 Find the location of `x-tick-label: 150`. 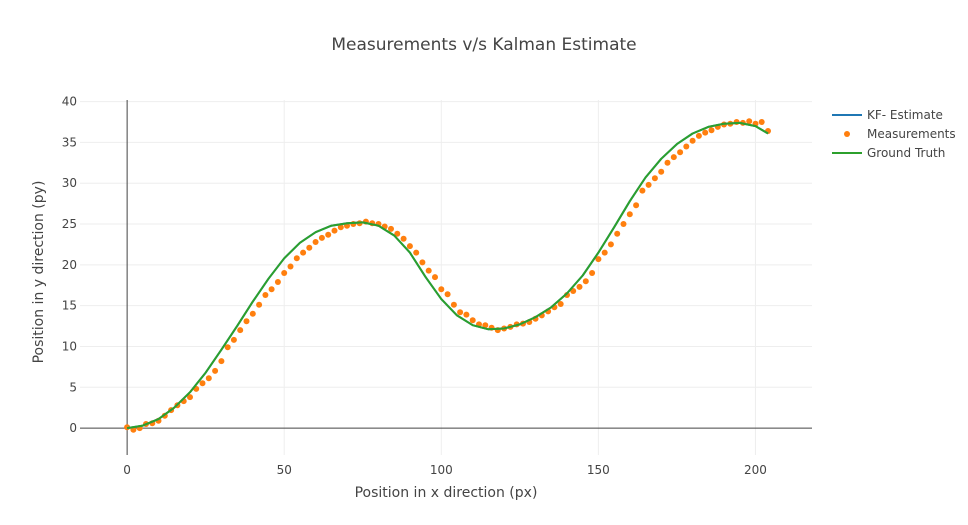

x-tick-label: 150 is located at coordinates (598, 470).